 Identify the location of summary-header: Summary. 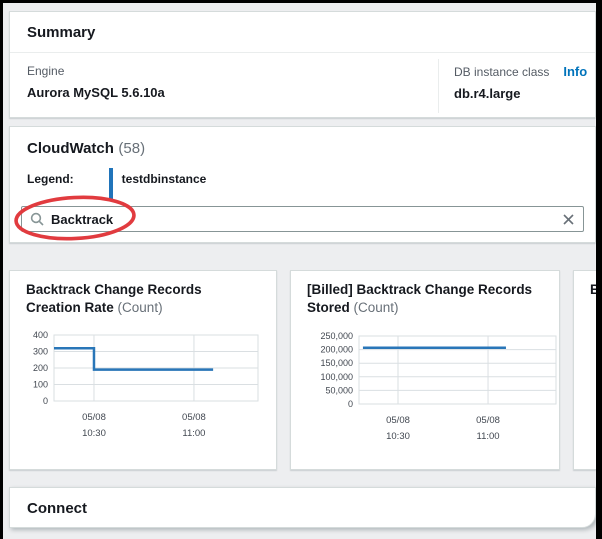
(302, 32).